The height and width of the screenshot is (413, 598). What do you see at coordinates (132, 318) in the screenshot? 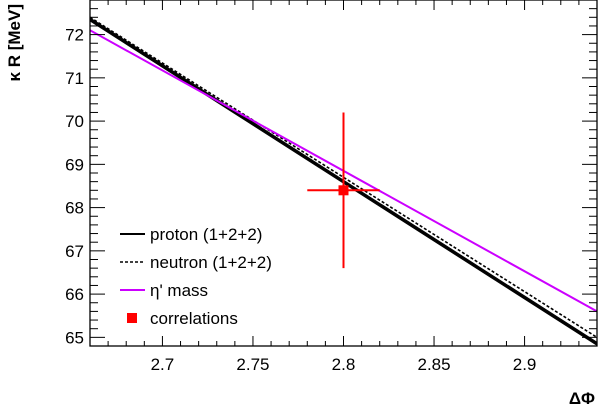
I see `legend-swatch-correlations` at bounding box center [132, 318].